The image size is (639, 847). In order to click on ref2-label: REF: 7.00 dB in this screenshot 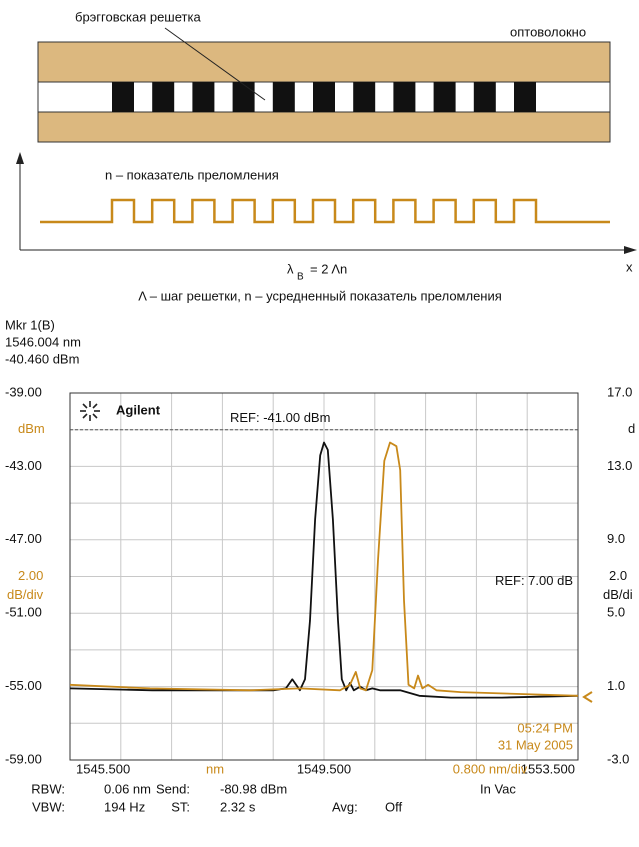, I will do `click(534, 580)`.